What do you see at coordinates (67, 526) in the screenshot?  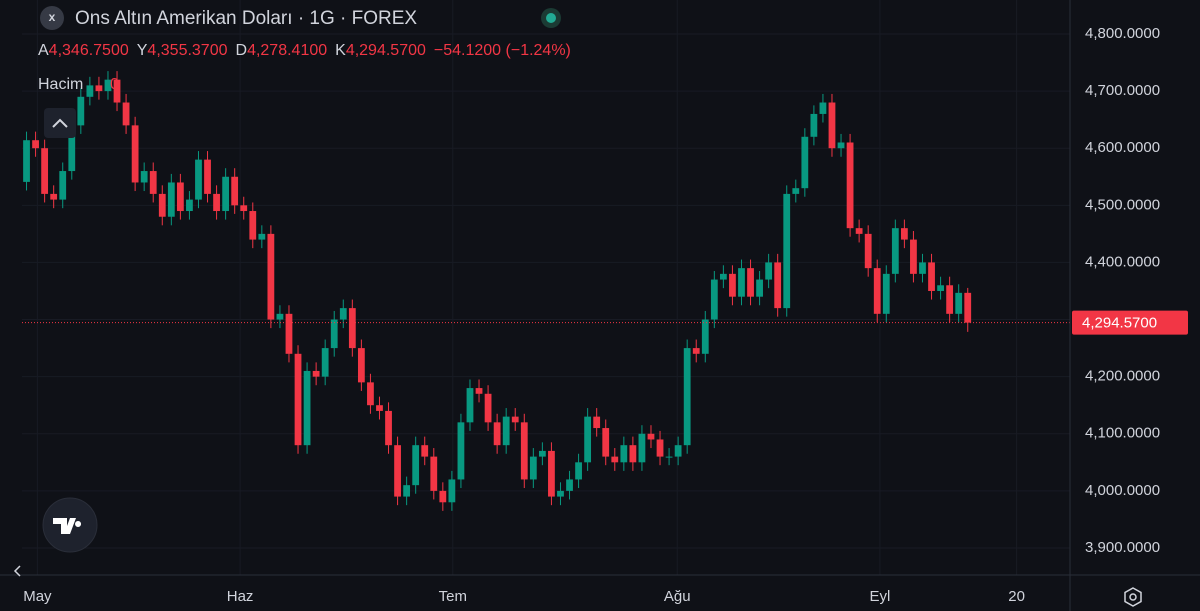 I see `logo-mark` at bounding box center [67, 526].